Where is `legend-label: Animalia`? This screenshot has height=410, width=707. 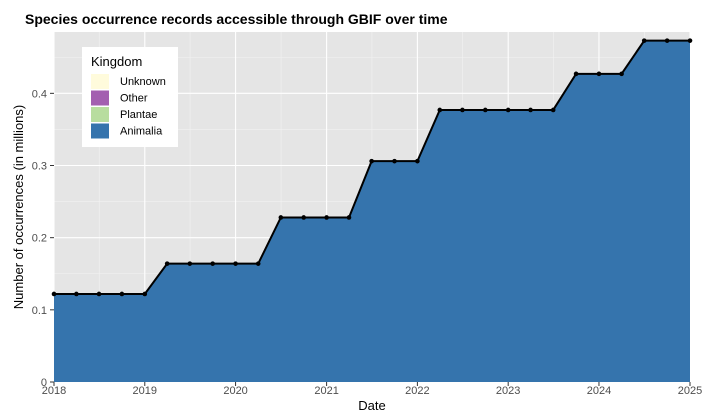
legend-label: Animalia is located at coordinates (141, 132).